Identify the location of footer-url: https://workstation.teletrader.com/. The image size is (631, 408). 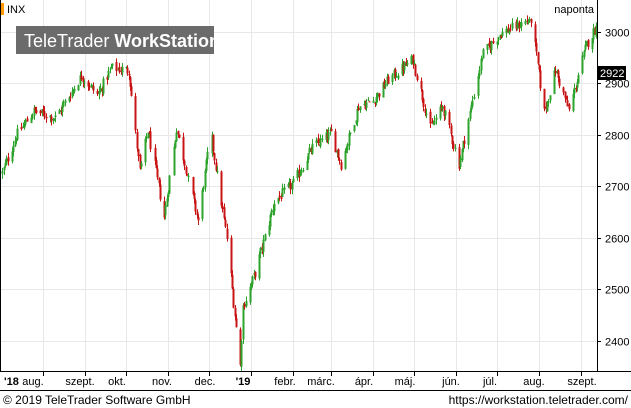
(539, 400).